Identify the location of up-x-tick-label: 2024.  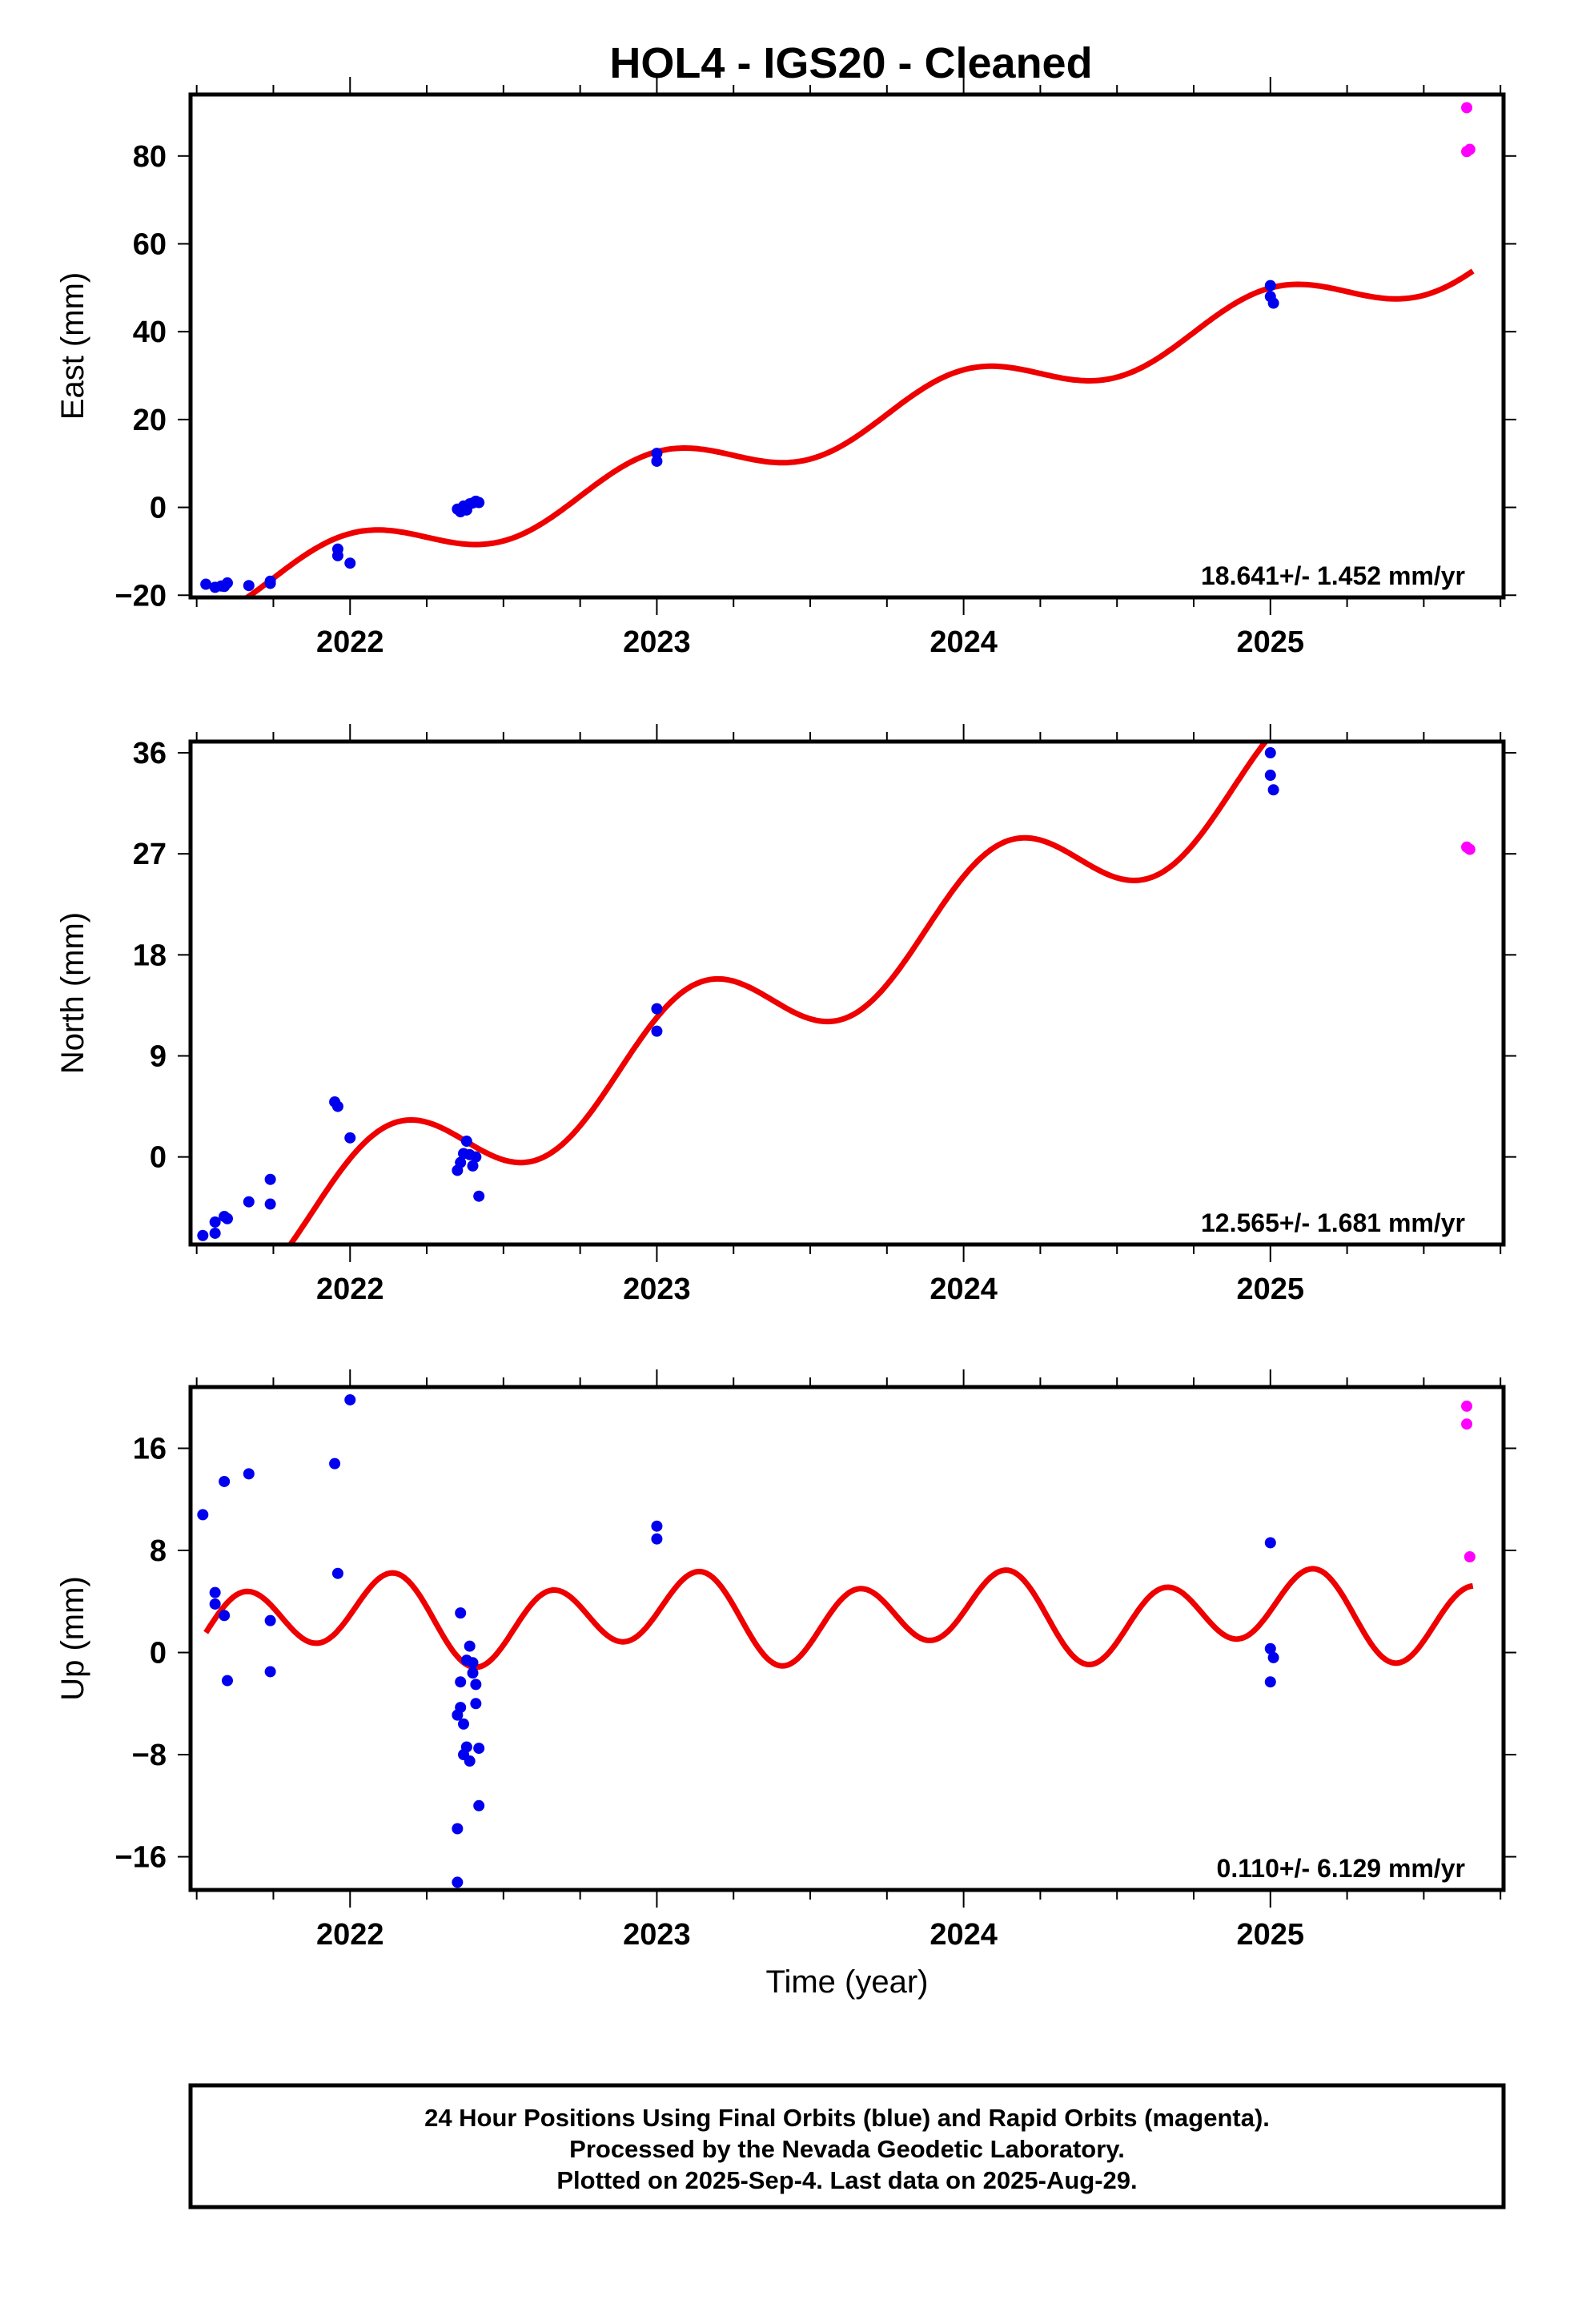
(964, 1935).